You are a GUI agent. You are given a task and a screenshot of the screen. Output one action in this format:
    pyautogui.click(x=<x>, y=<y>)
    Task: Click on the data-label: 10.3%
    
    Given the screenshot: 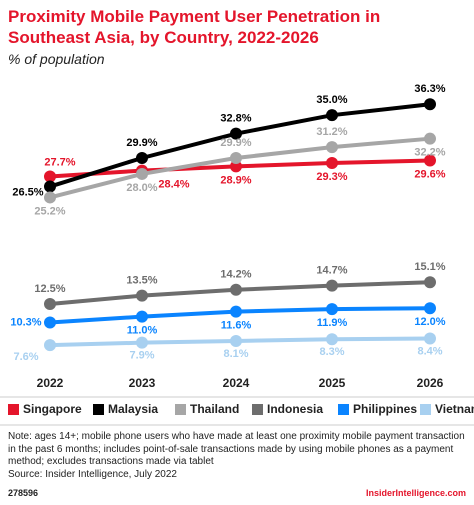 What is the action you would take?
    pyautogui.click(x=25, y=322)
    